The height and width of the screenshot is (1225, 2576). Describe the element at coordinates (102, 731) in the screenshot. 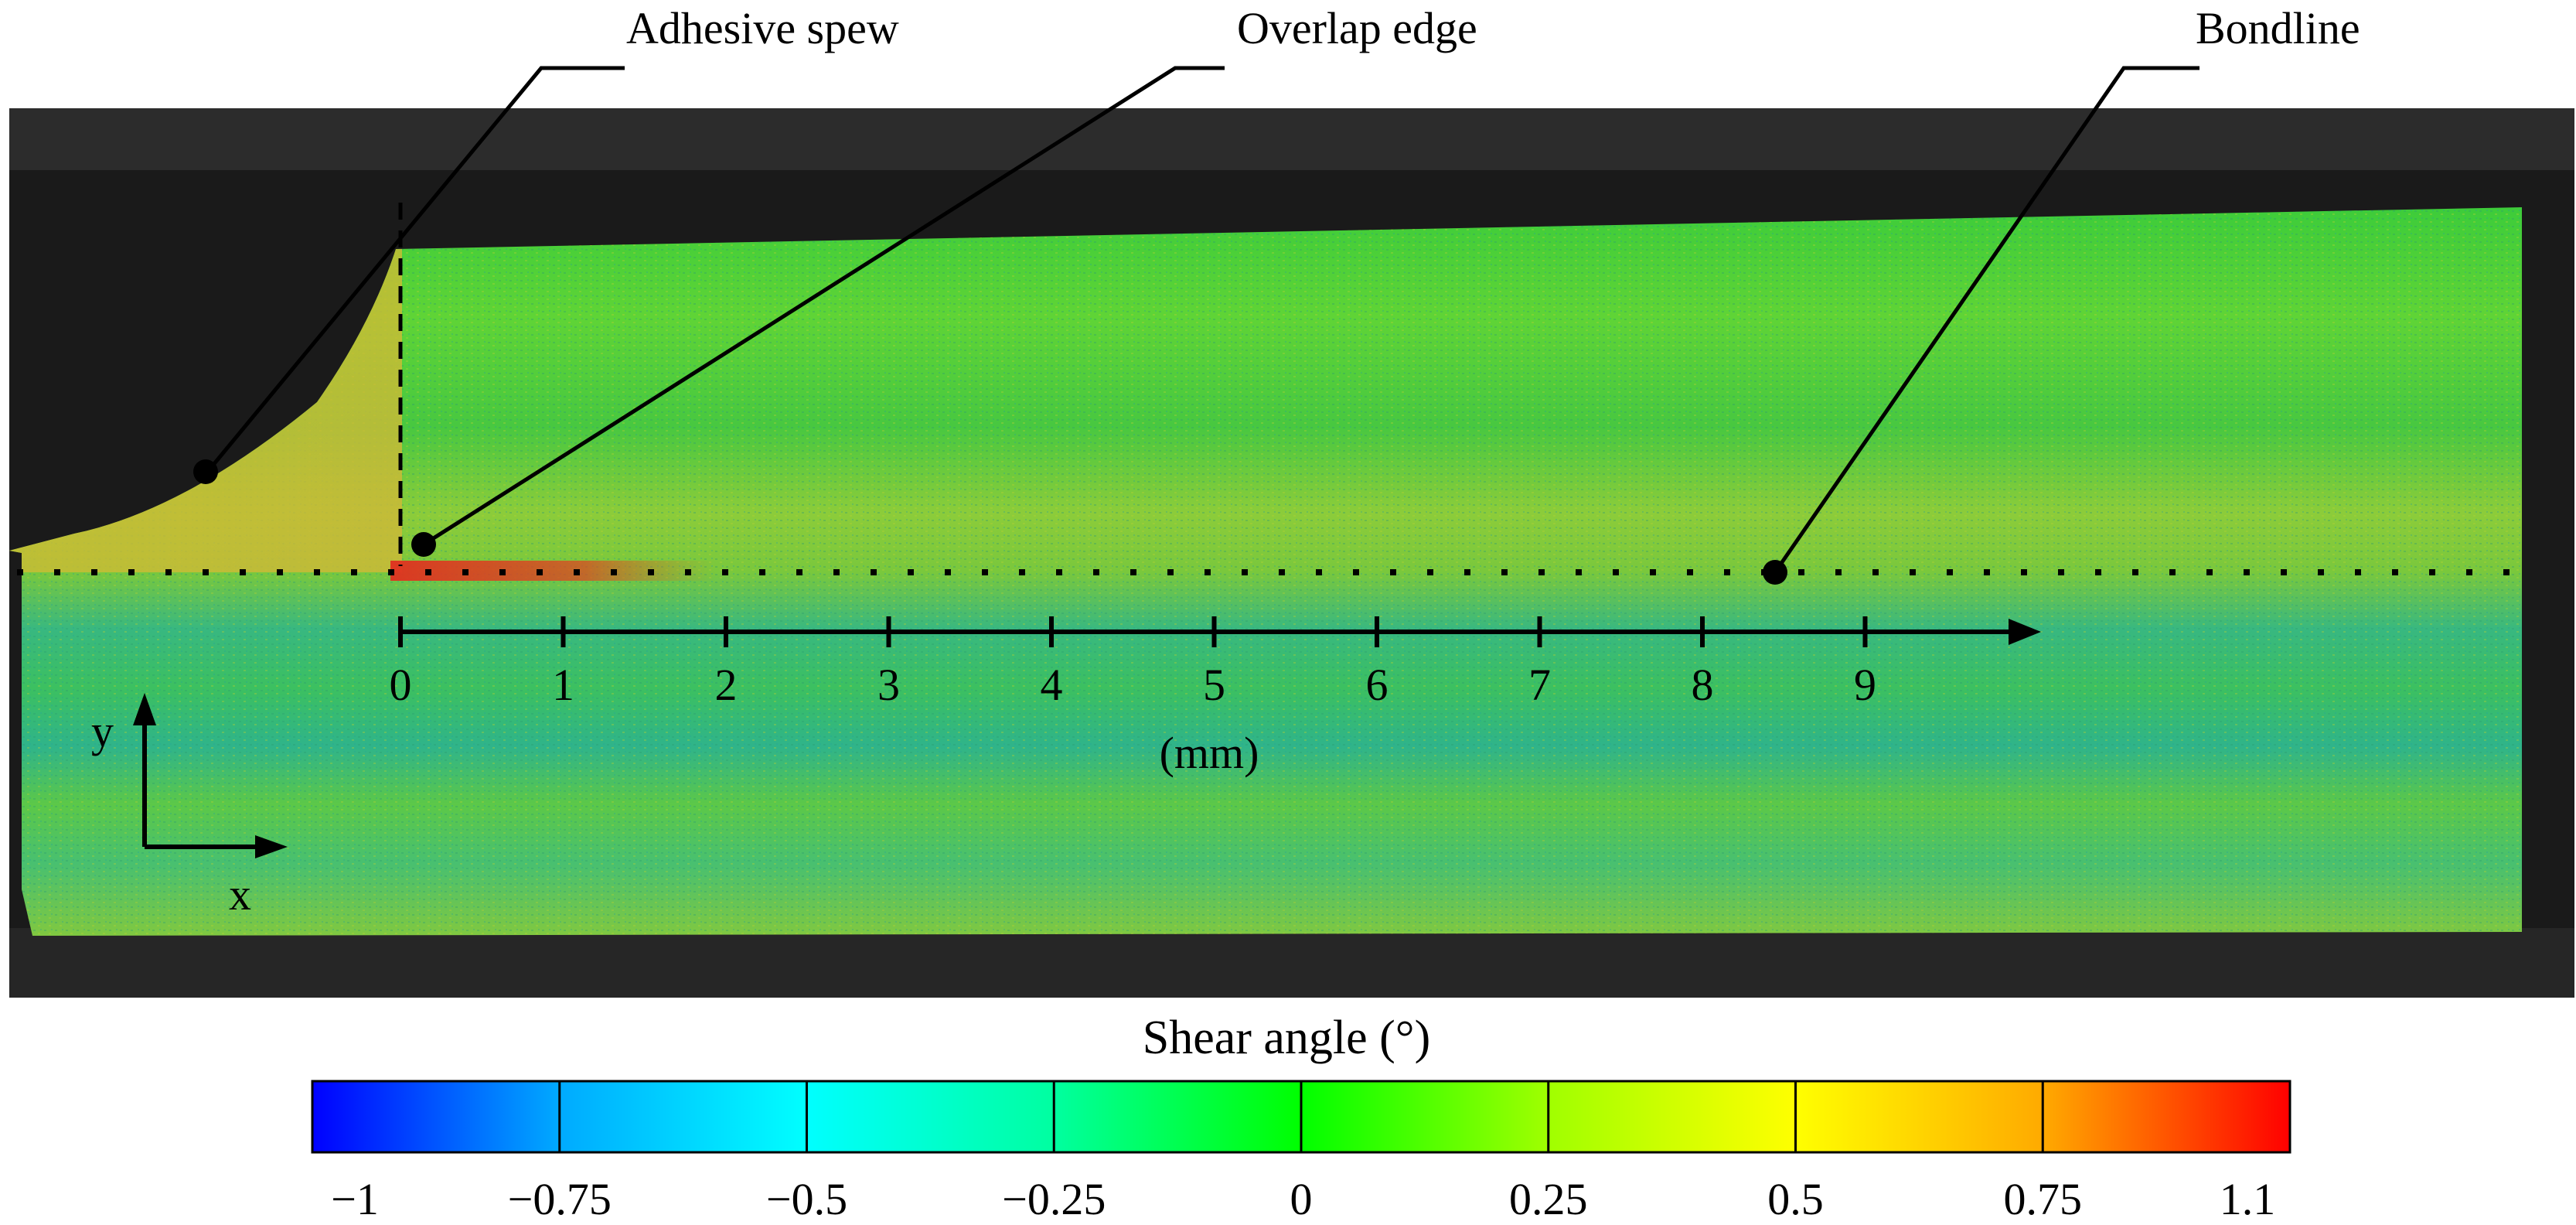

I see `y-coordinate-label: y` at that location.